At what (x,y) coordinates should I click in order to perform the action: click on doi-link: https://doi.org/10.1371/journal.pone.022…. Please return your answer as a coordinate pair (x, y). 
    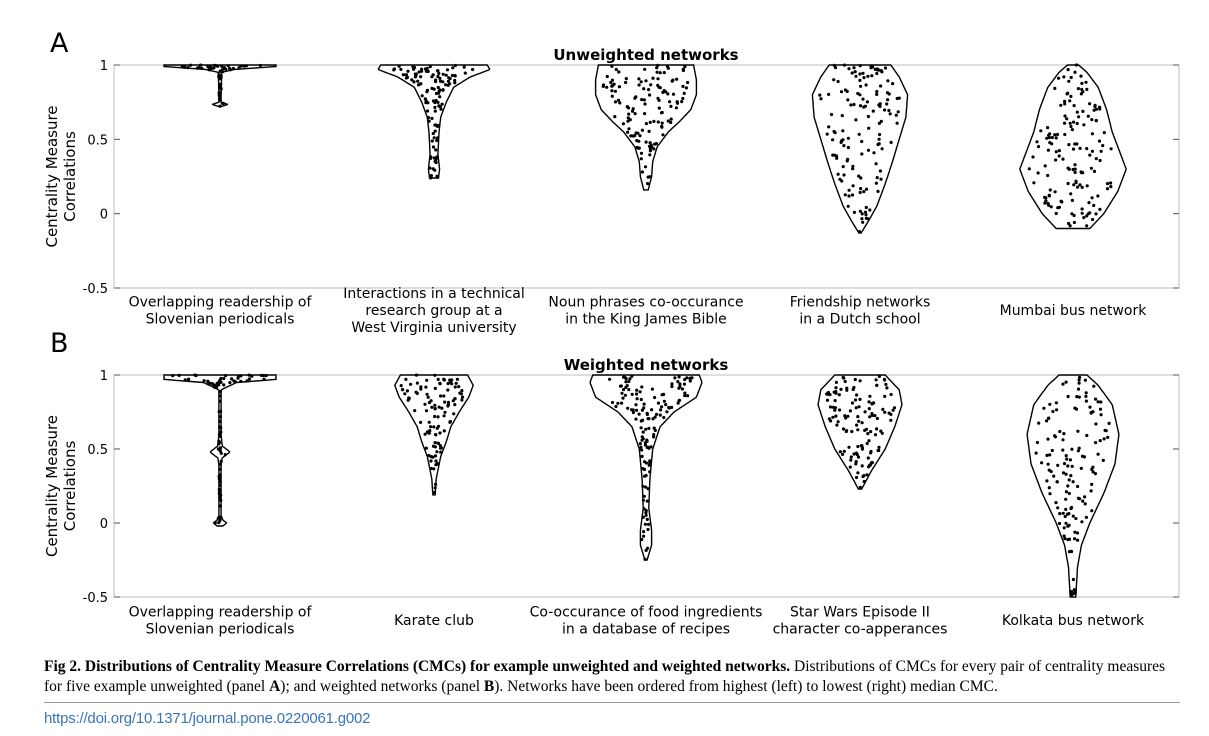
    Looking at the image, I should click on (207, 718).